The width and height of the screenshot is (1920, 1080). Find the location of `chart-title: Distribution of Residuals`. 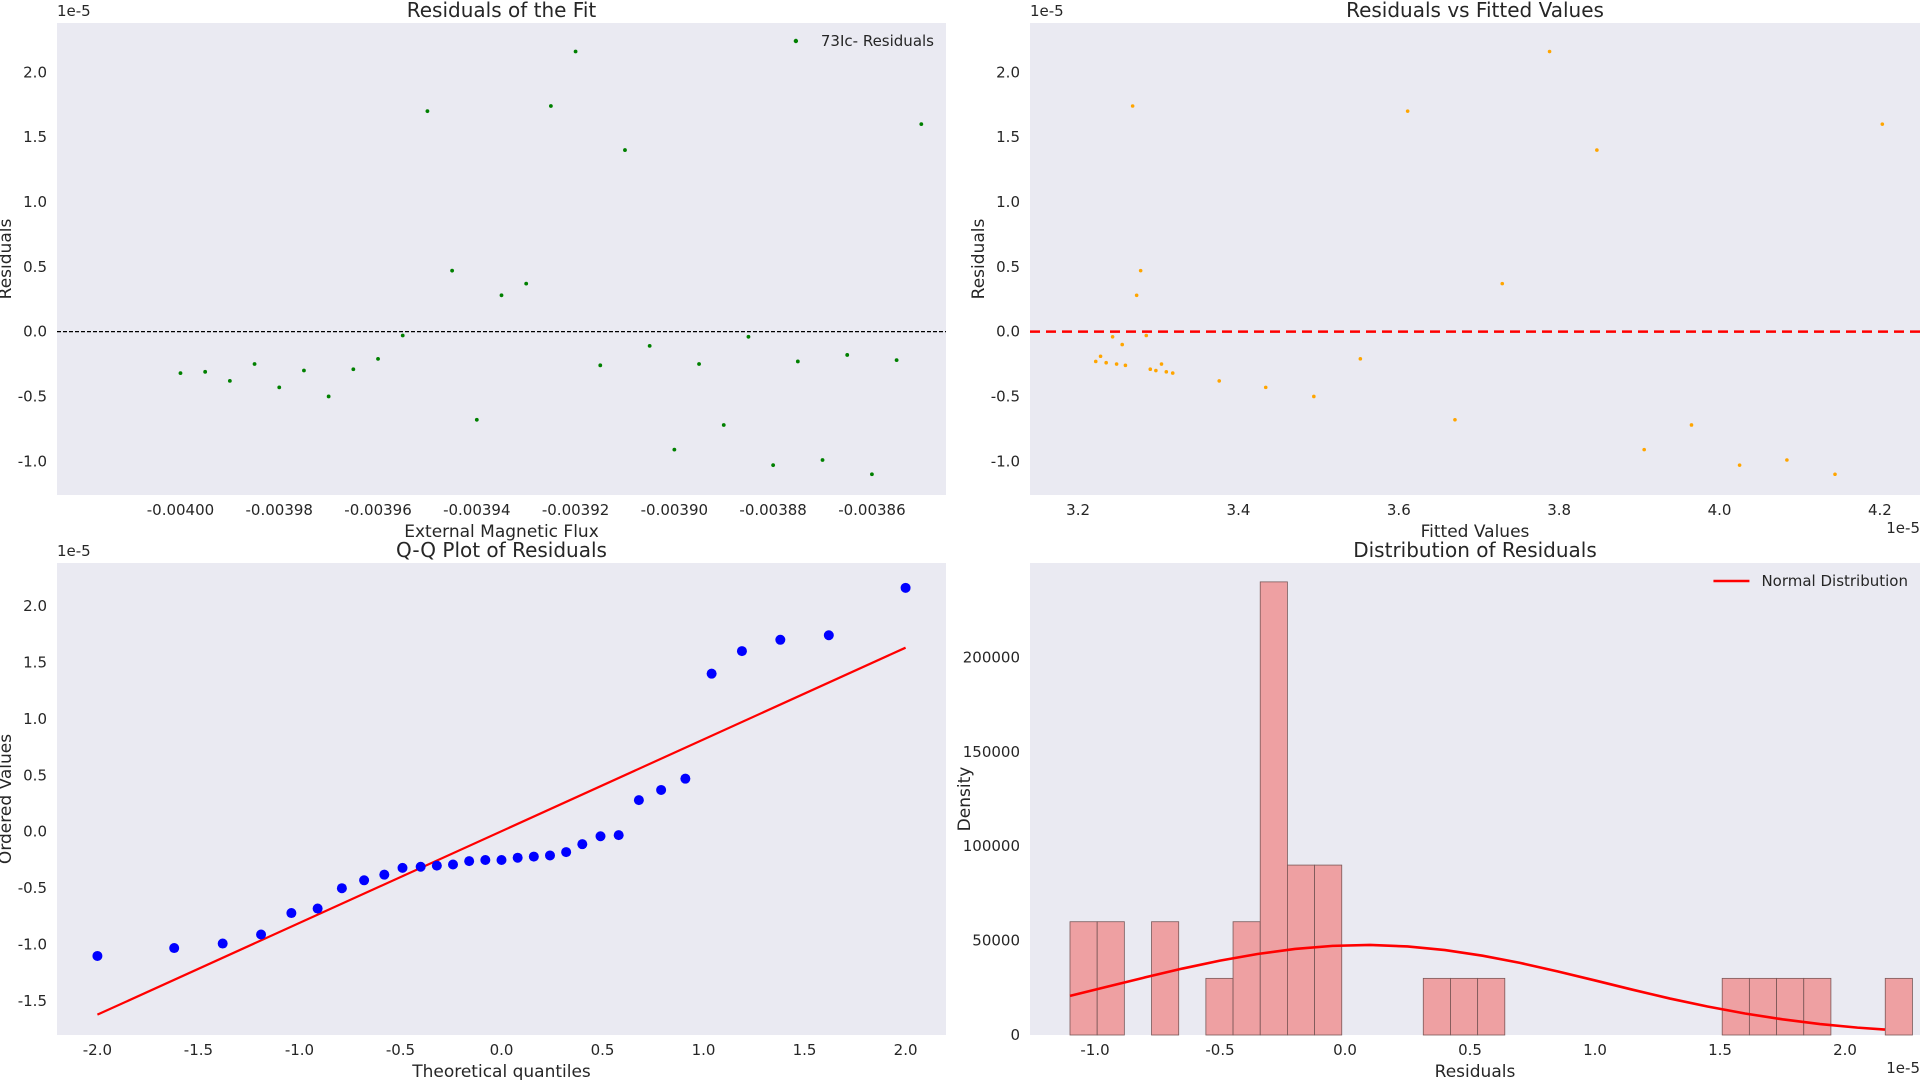

chart-title: Distribution of Residuals is located at coordinates (1475, 550).